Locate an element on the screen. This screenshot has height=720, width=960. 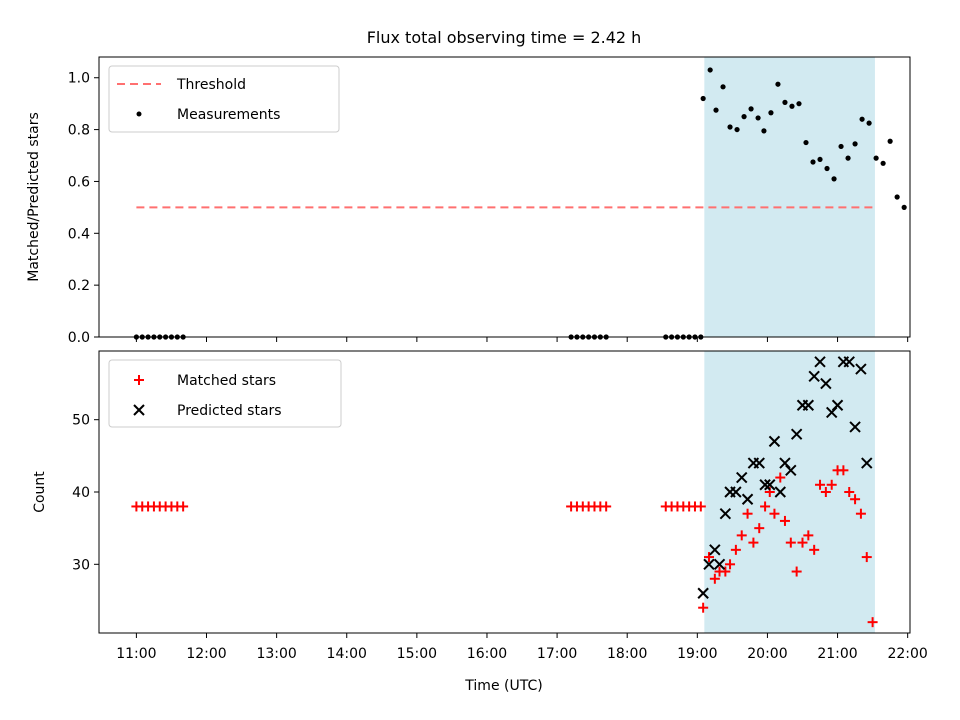
top-legend-box is located at coordinates (224, 99).